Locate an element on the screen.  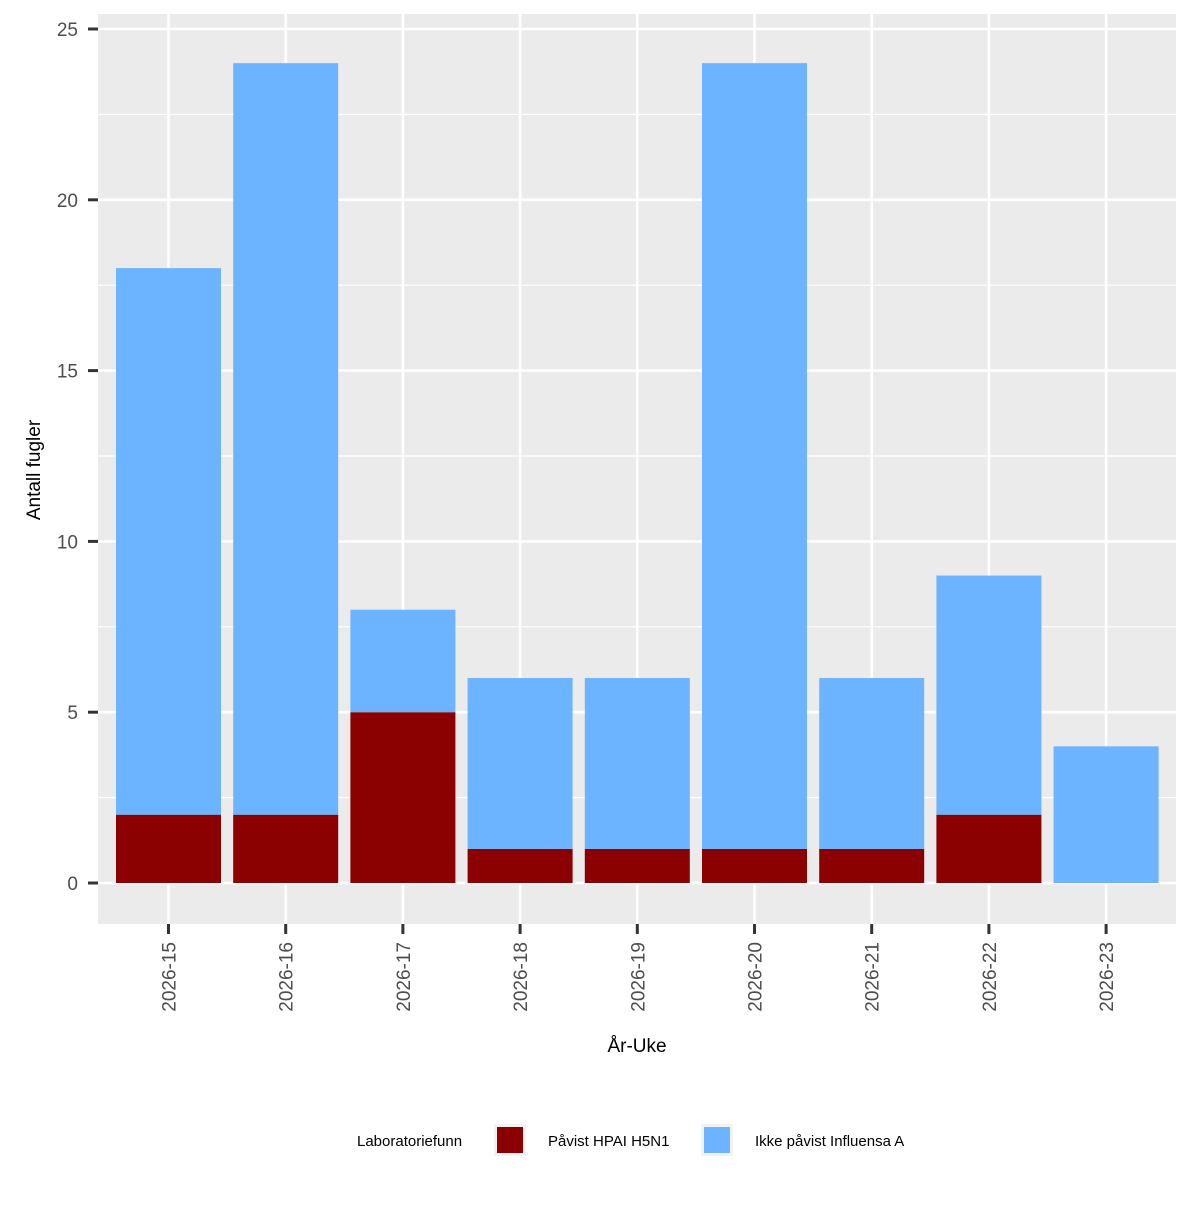
legend-swatch-ikke-pavist is located at coordinates (717, 1140).